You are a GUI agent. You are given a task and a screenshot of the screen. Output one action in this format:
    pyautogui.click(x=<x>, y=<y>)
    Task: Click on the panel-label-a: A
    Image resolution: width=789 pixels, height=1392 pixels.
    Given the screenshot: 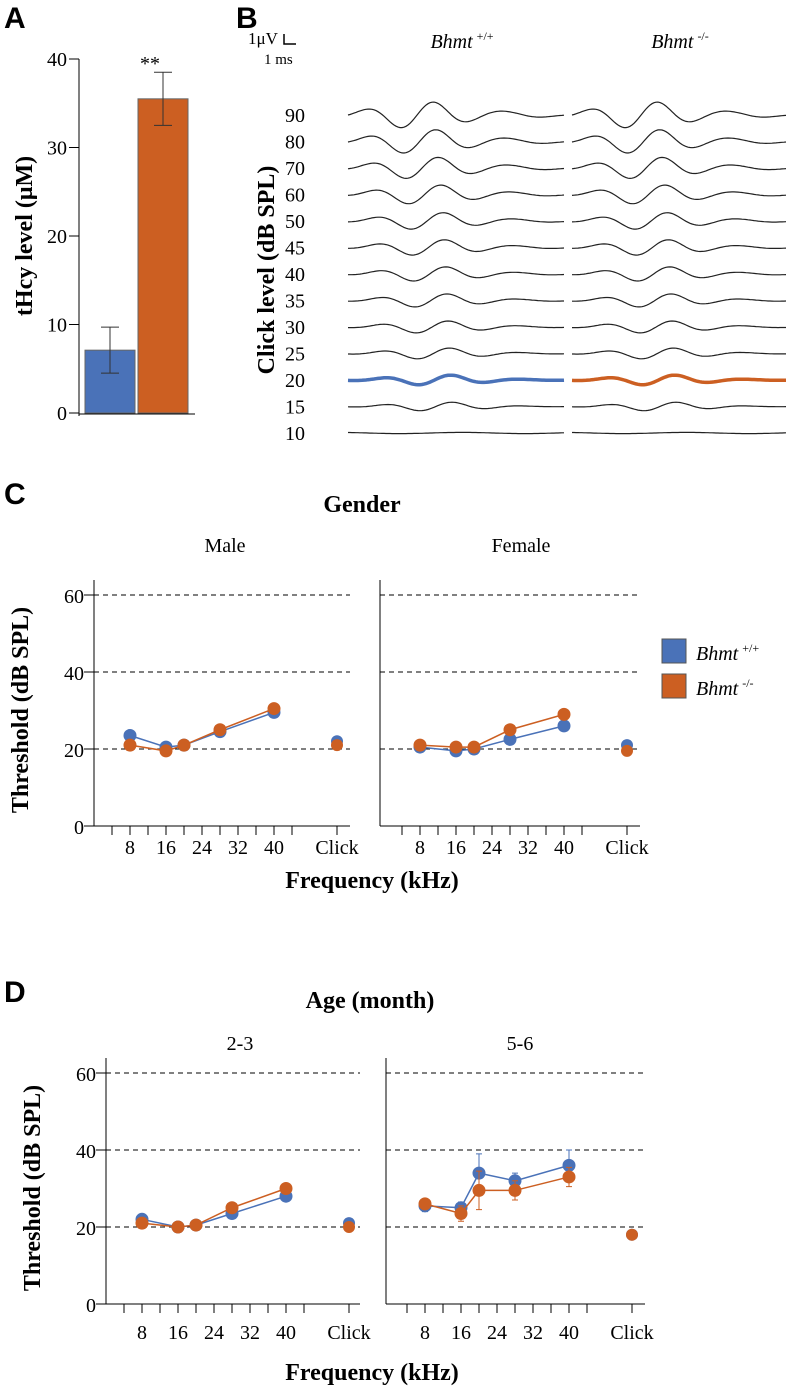 What is the action you would take?
    pyautogui.click(x=15, y=18)
    